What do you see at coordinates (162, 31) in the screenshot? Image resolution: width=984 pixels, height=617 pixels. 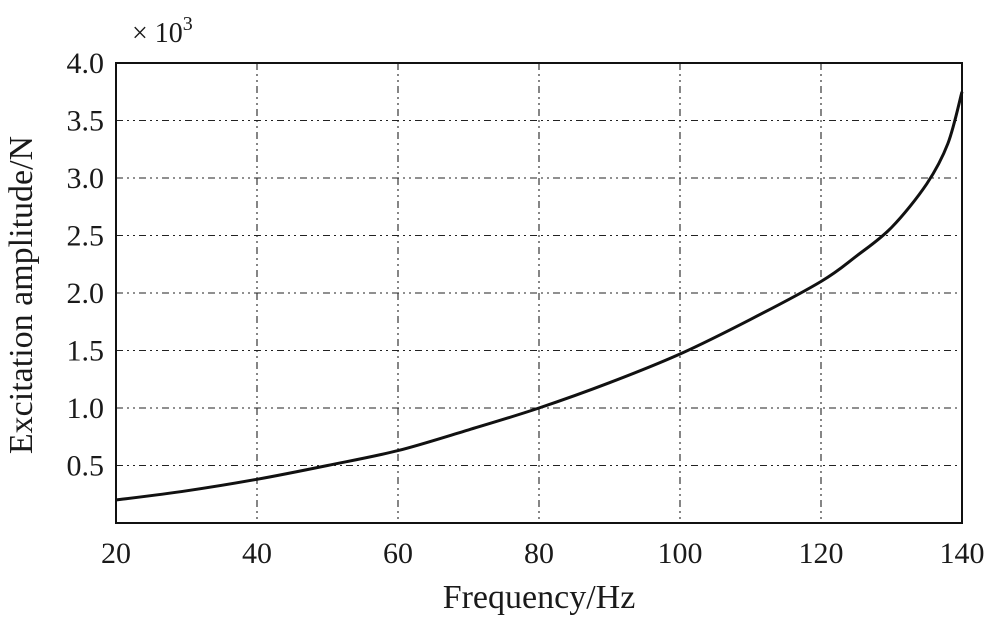 I see `y-axis-multiplier: × 10³` at bounding box center [162, 31].